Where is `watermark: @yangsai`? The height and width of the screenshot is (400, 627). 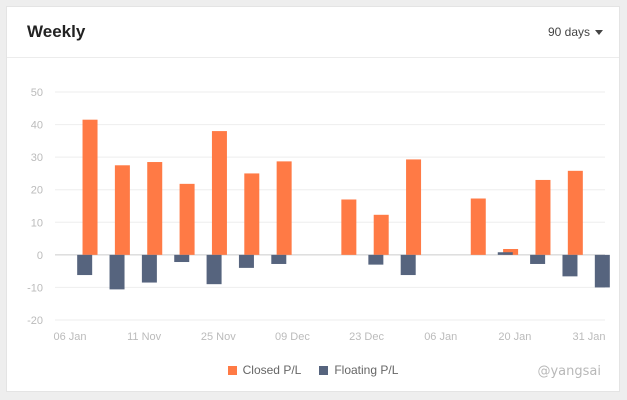 watermark: @yangsai is located at coordinates (569, 371).